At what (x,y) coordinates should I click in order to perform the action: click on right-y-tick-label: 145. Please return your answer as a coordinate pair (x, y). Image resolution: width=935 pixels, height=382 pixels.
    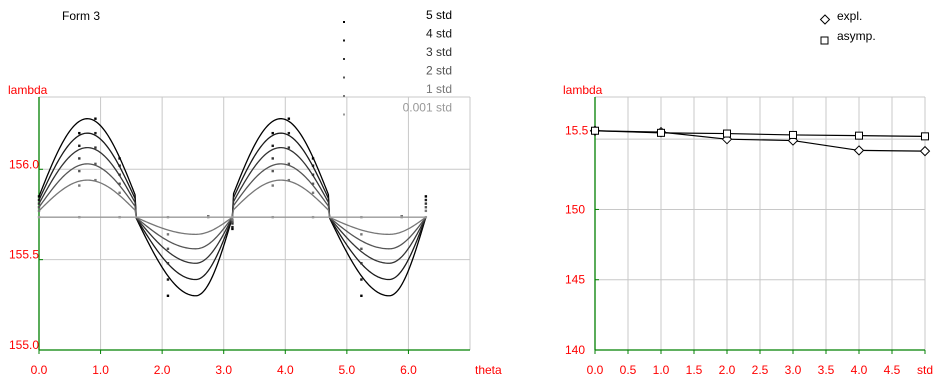
    Looking at the image, I should click on (575, 280).